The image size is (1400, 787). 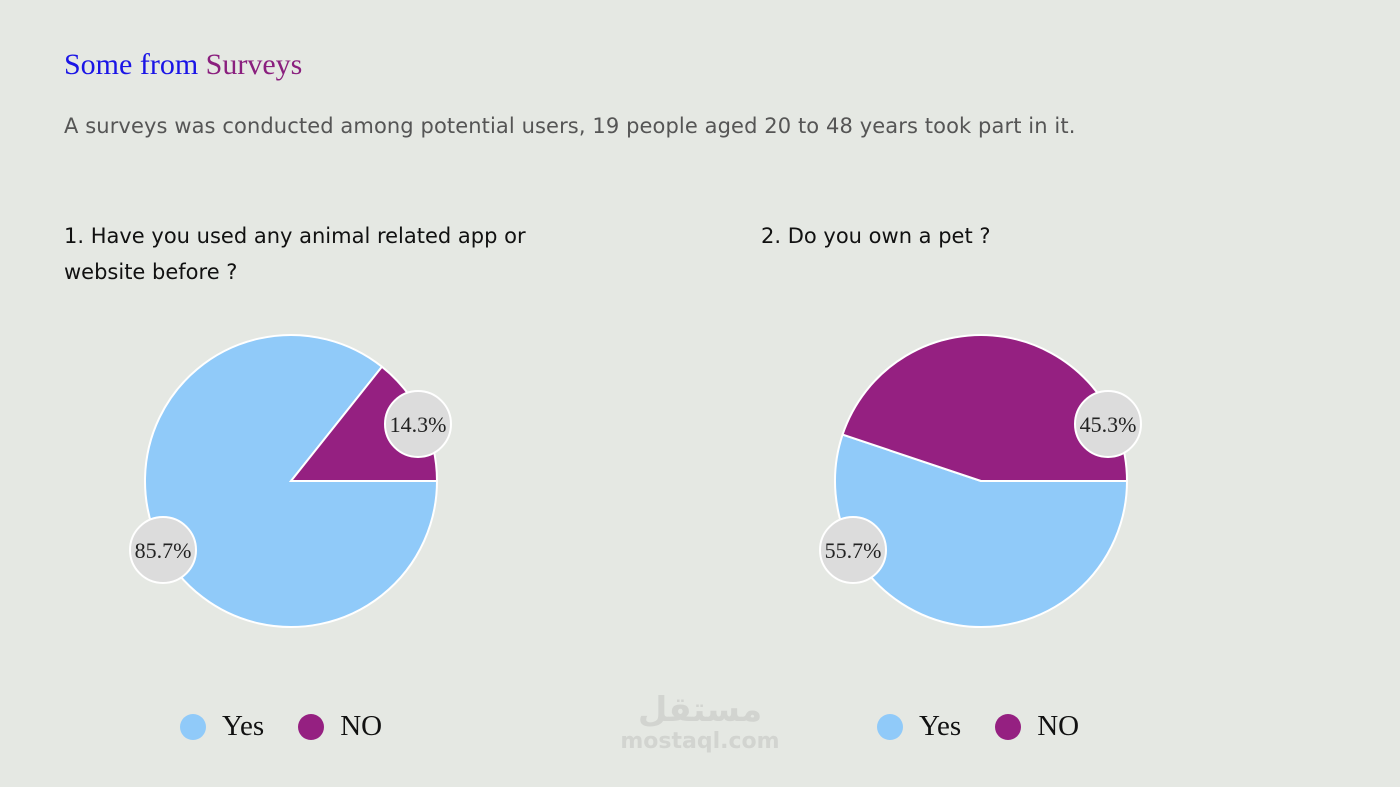 I want to click on watermark-arabic: مستقل, so click(x=700, y=710).